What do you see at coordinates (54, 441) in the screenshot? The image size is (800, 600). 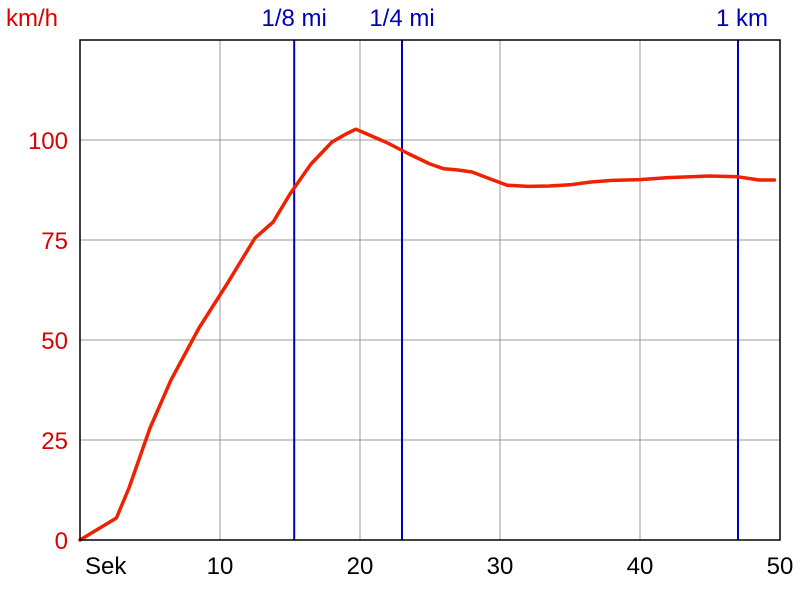 I see `y-tick-label: 25` at bounding box center [54, 441].